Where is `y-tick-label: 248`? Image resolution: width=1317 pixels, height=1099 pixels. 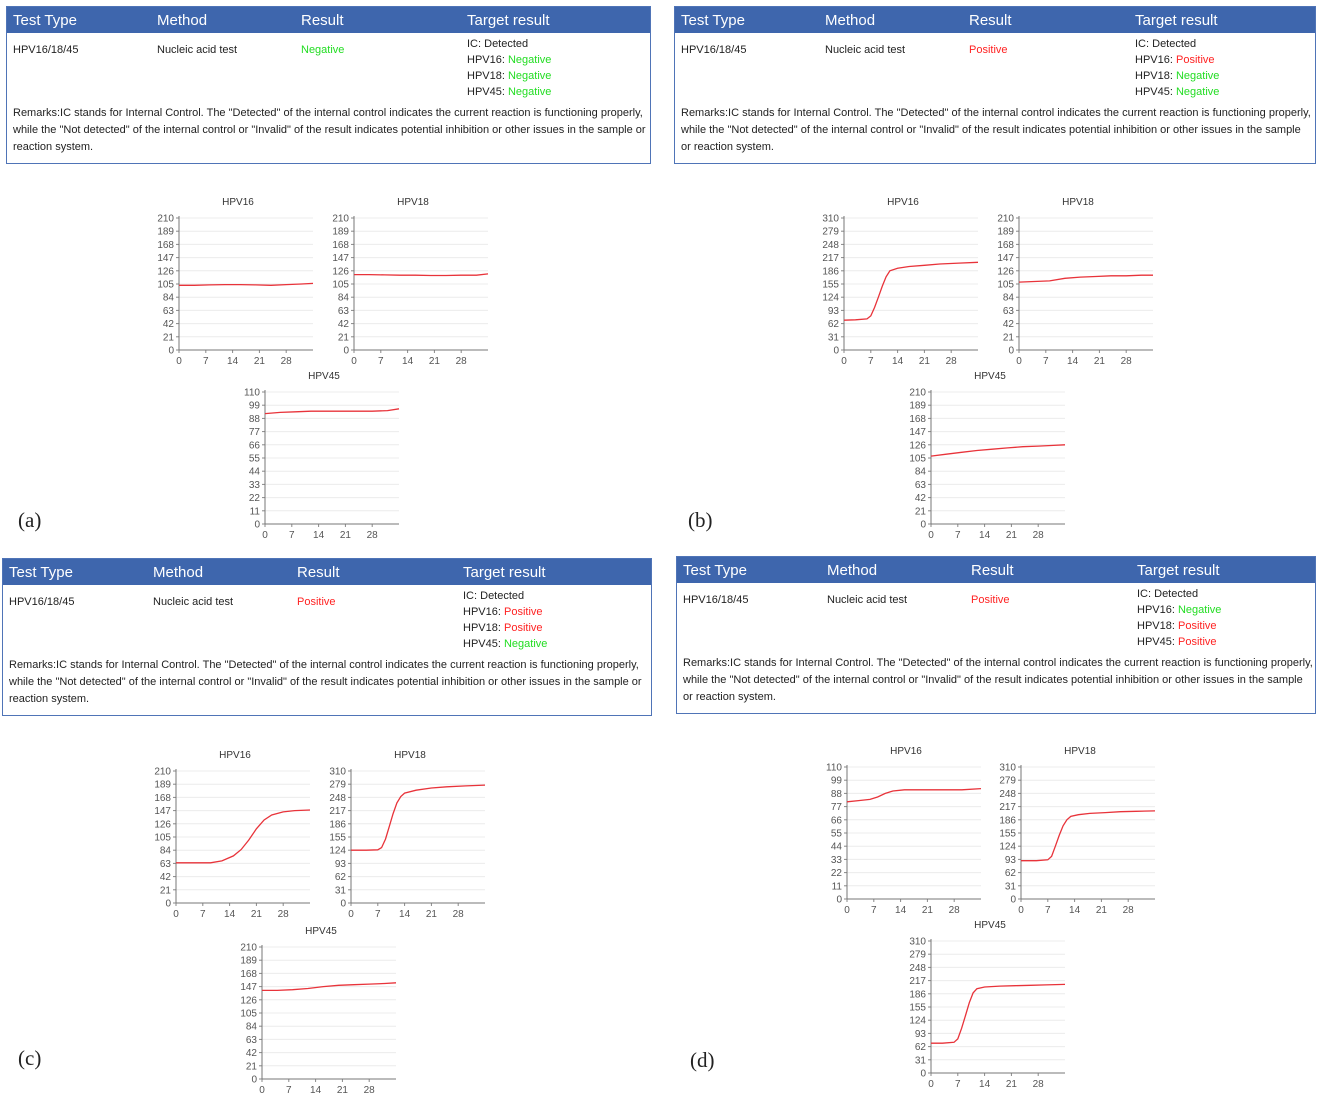
y-tick-label: 248 is located at coordinates (337, 798).